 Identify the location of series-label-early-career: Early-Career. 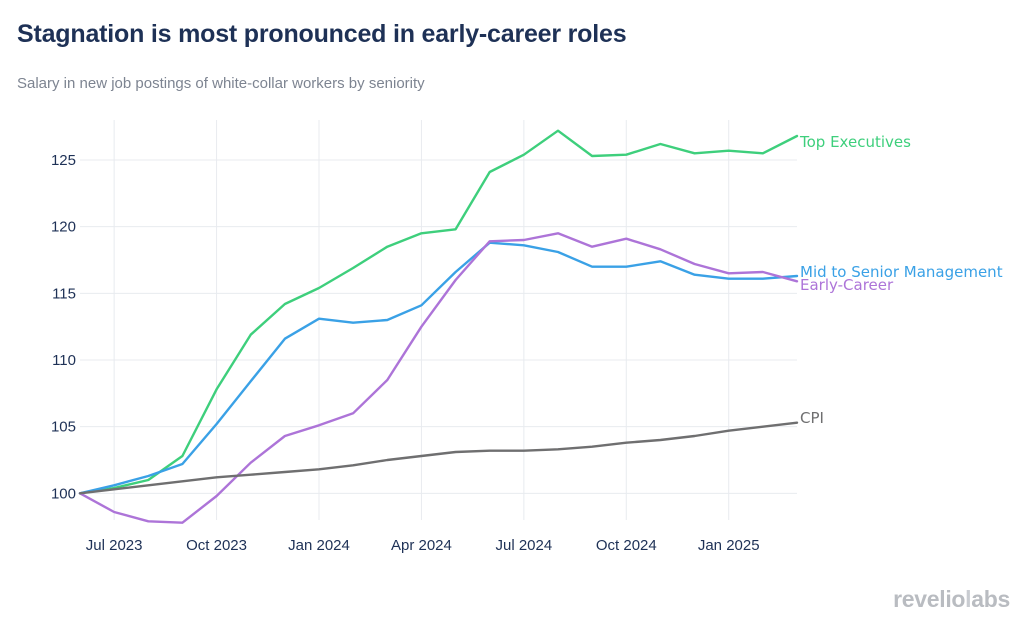
(847, 285).